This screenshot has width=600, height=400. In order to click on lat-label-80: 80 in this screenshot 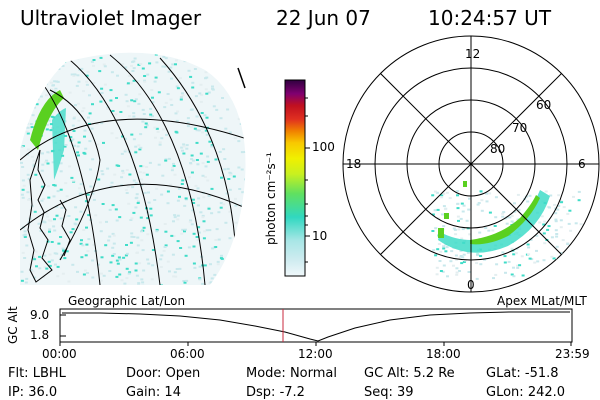, I will do `click(498, 149)`.